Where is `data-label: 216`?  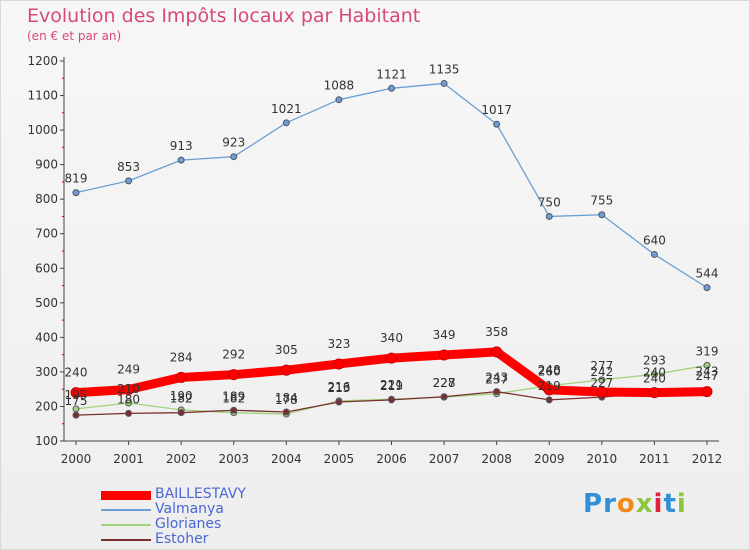
data-label: 216 is located at coordinates (338, 387).